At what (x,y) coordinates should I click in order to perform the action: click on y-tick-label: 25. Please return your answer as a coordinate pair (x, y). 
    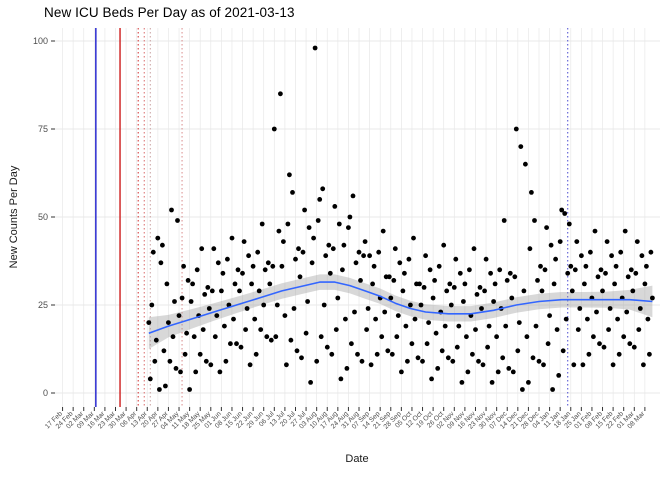
    Looking at the image, I should click on (43, 305).